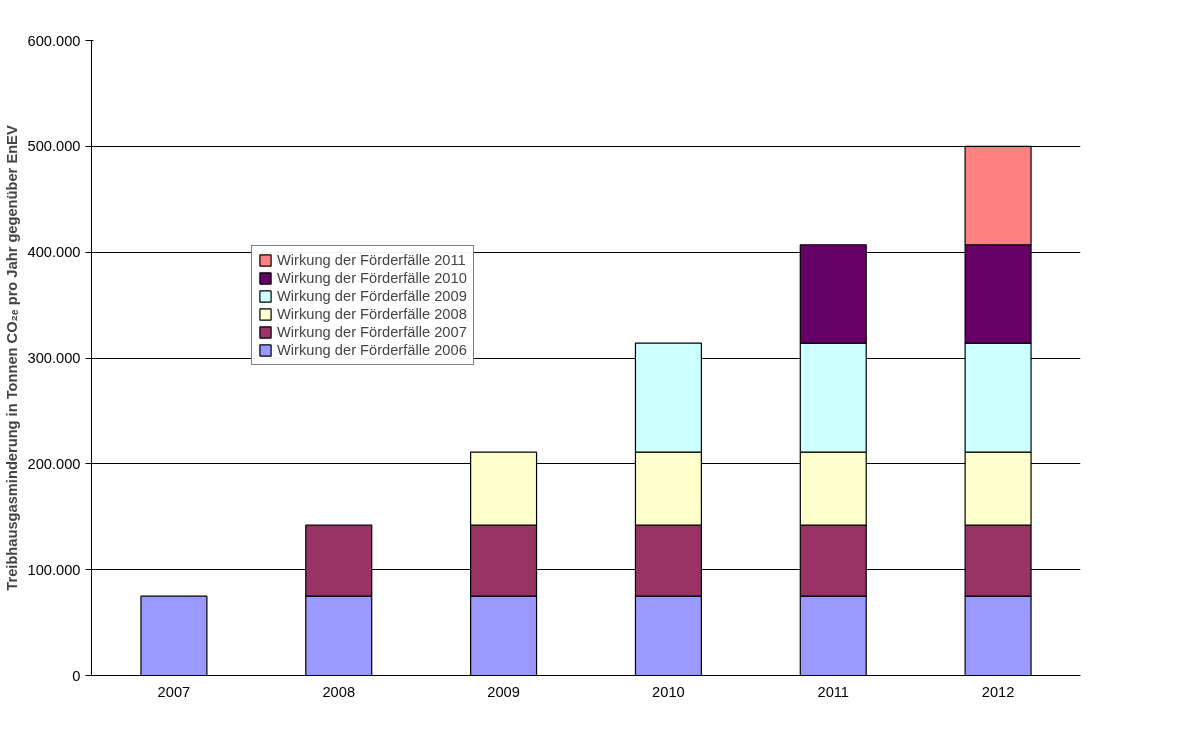 The width and height of the screenshot is (1177, 733). I want to click on x-tick-label: 2012, so click(998, 691).